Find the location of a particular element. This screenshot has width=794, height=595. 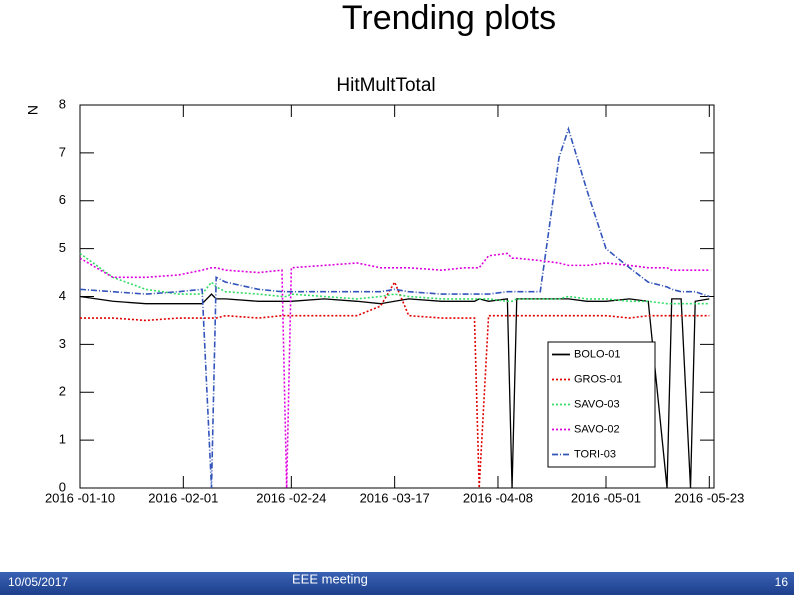

chart-title: HitMultTotal is located at coordinates (385, 85).